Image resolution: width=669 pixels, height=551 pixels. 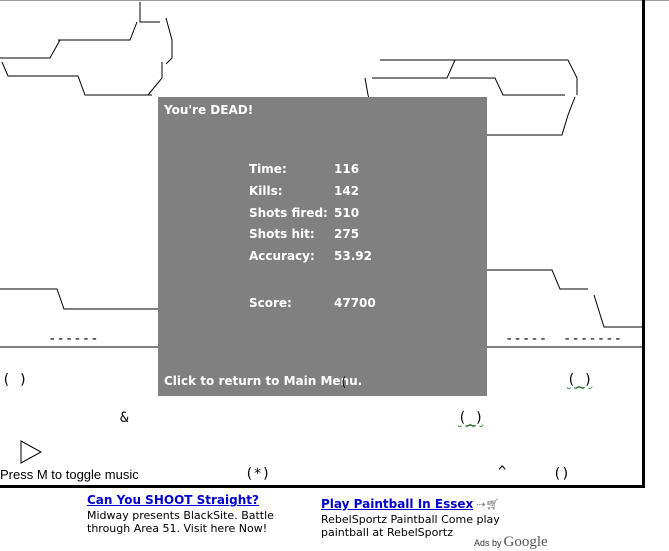 What do you see at coordinates (347, 213) in the screenshot?
I see `stat-value-shots-fired: 510` at bounding box center [347, 213].